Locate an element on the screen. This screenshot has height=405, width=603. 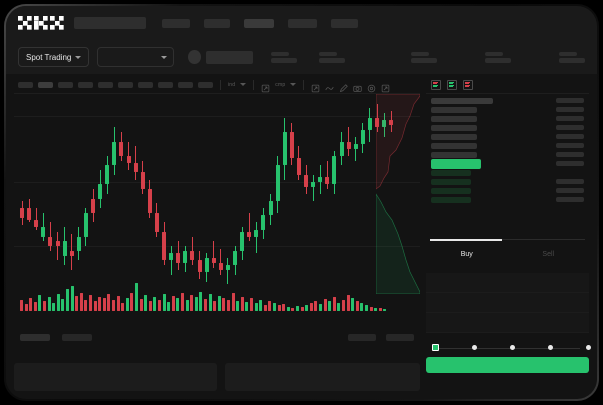
tab-track is located at coordinates (507, 239).